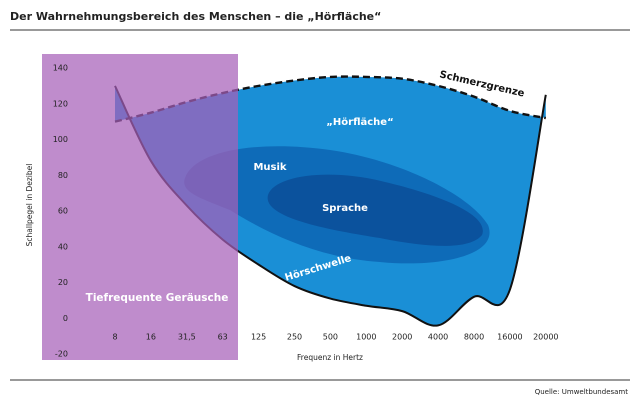  Describe the element at coordinates (330, 99) in the screenshot. I see `pain-line` at that location.